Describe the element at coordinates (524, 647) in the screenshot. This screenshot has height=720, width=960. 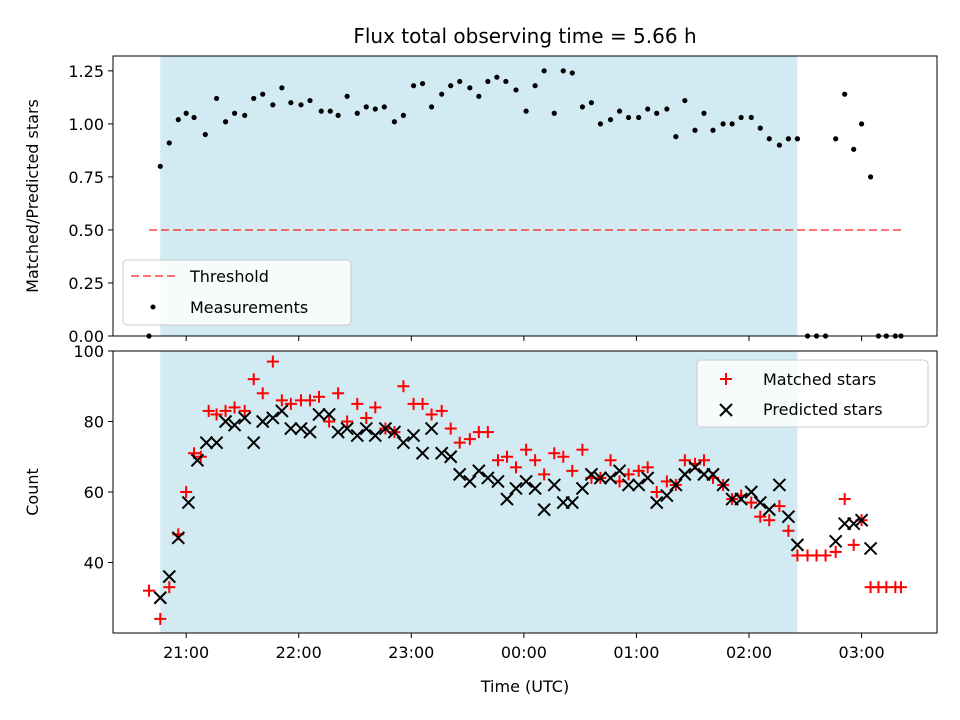
I see `count-x-axis: 21:00 22:00 23:00 00:00 01:00 02:00 03:00` at that location.